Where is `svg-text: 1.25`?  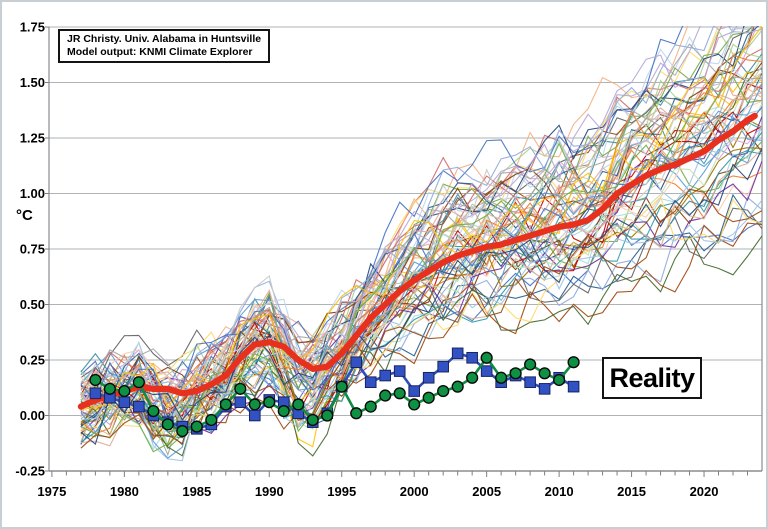
svg-text: 1.25 is located at coordinates (32, 138).